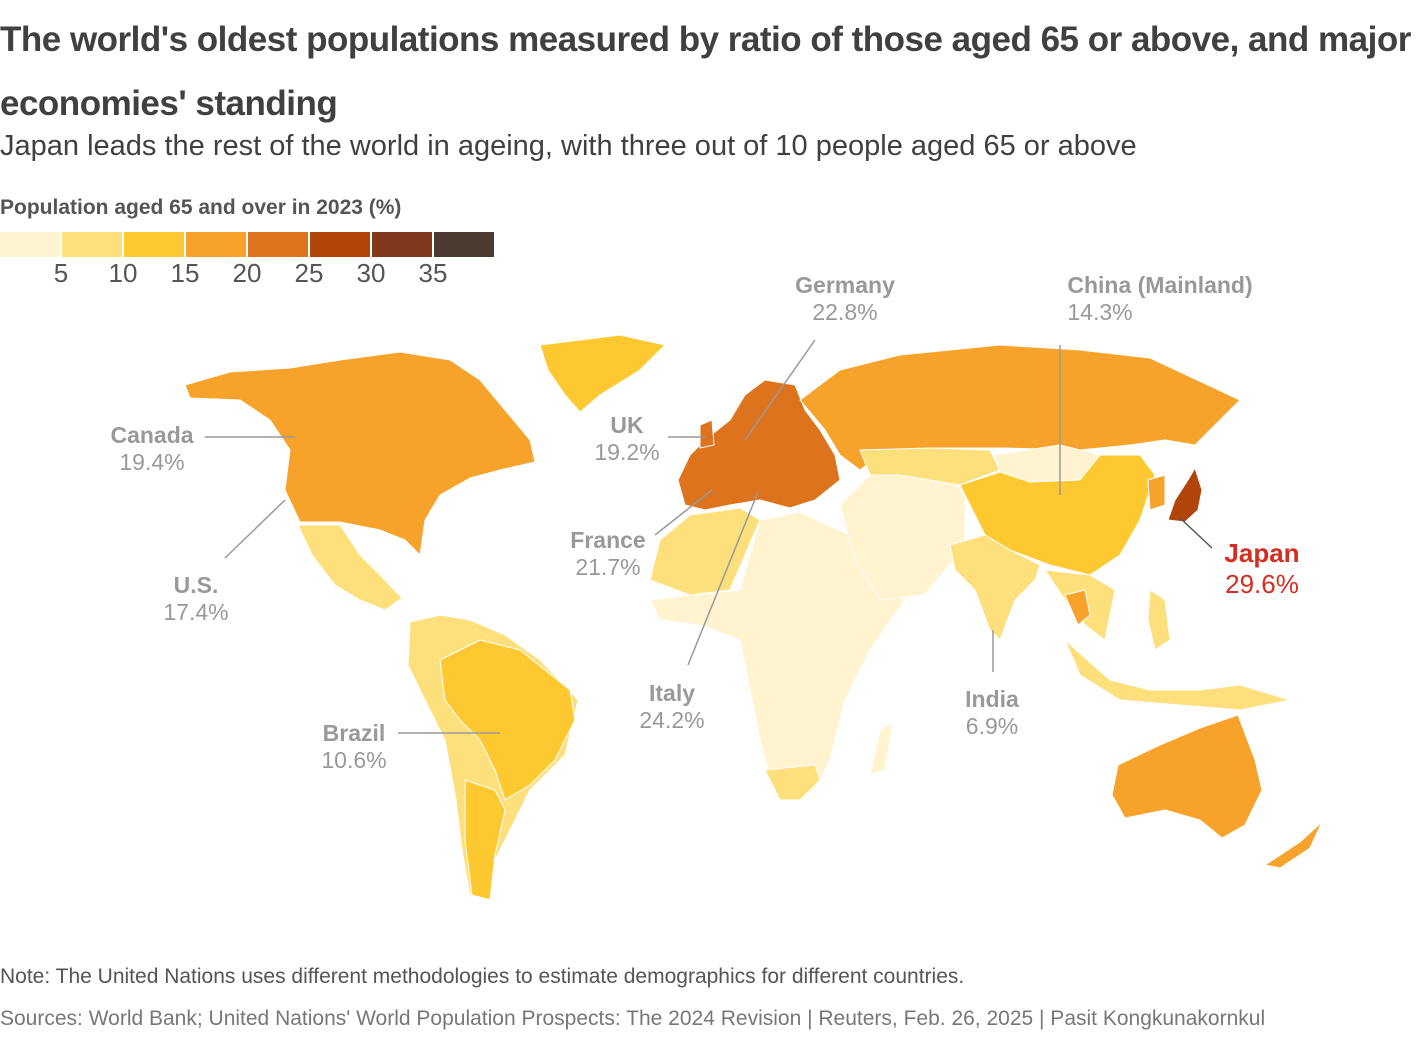  Describe the element at coordinates (371, 273) in the screenshot. I see `legend-tick: 30` at that location.